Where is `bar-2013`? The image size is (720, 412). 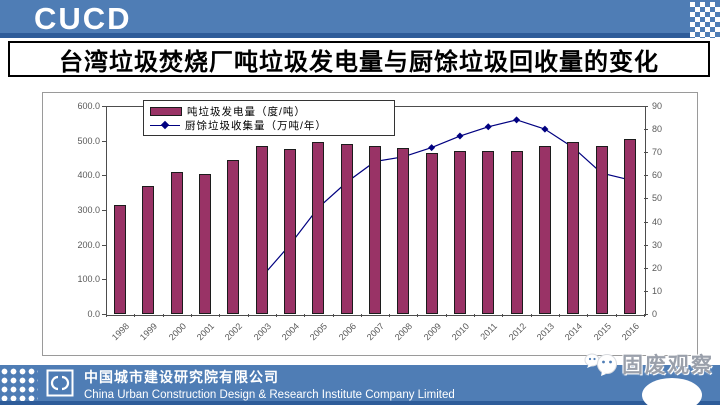 bar-2013 is located at coordinates (544, 229).